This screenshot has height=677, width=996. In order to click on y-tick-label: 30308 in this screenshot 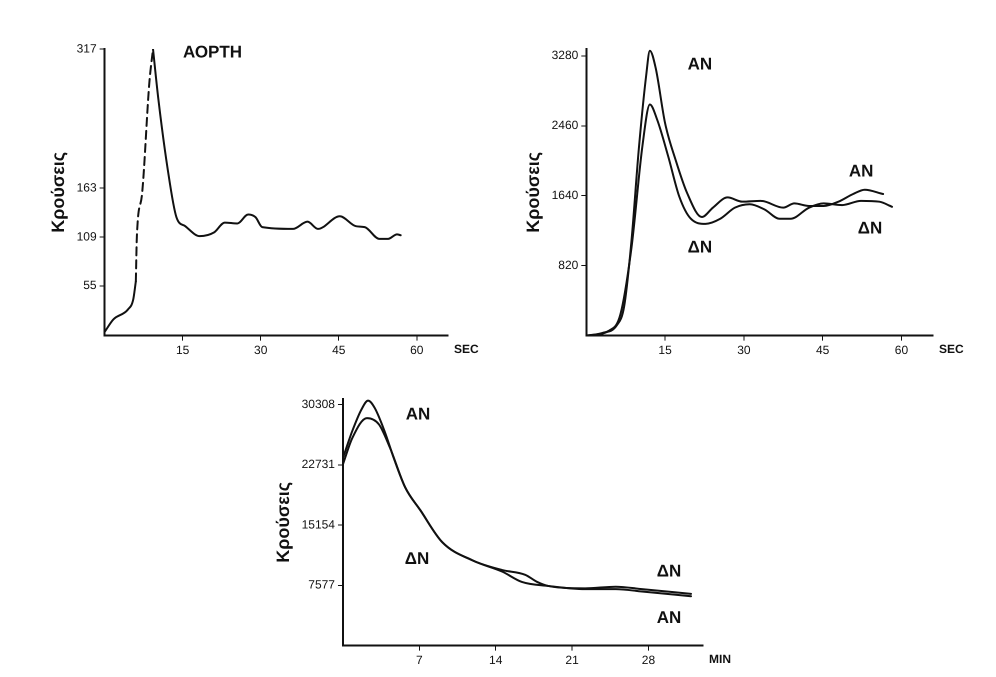, I will do `click(319, 403)`.